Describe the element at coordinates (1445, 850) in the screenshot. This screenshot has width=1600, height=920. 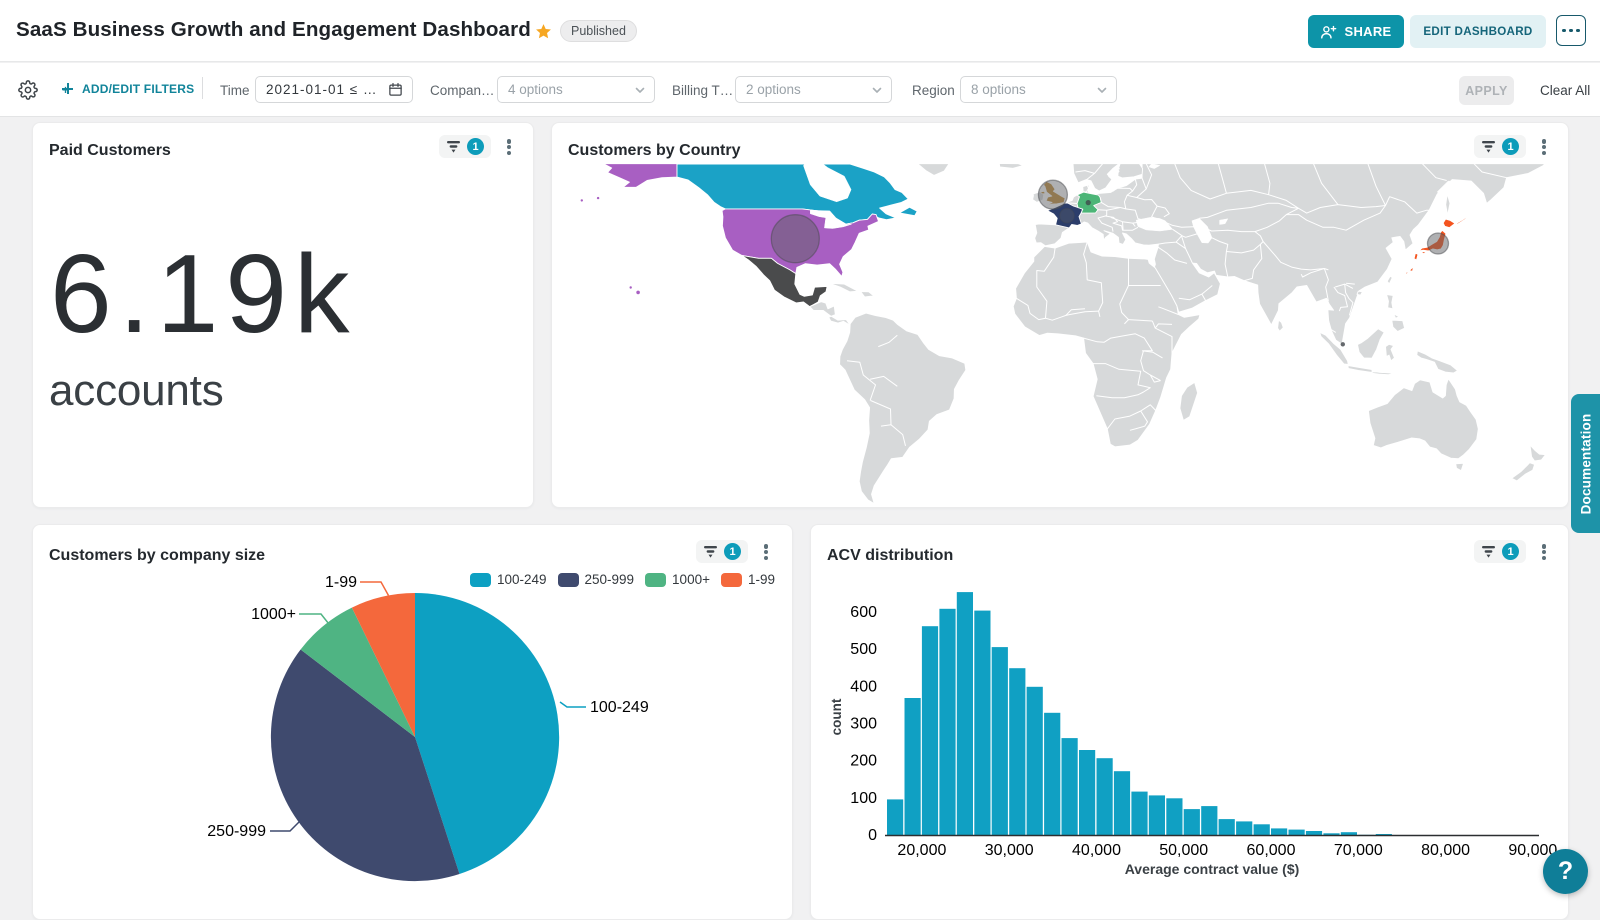
I see `svg-text: 80,000` at that location.